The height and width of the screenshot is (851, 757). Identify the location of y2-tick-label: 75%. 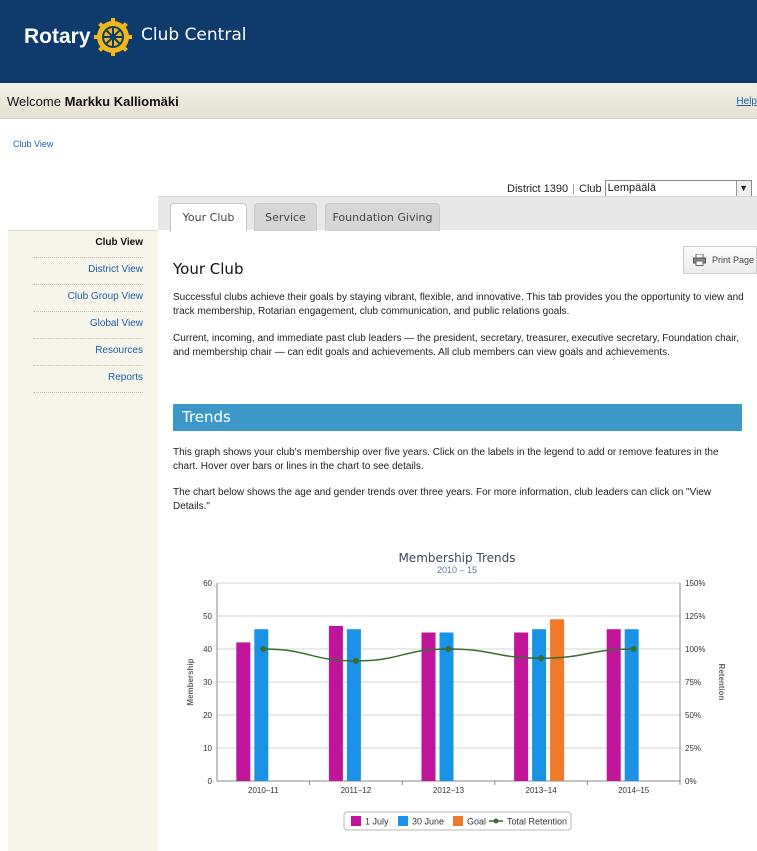
(693, 682).